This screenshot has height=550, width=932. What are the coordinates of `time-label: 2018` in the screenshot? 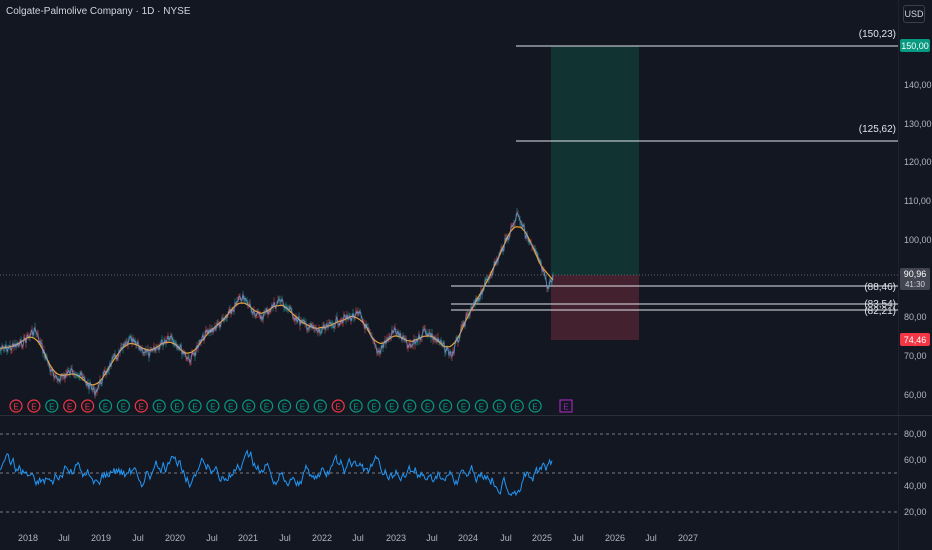 It's located at (28, 538).